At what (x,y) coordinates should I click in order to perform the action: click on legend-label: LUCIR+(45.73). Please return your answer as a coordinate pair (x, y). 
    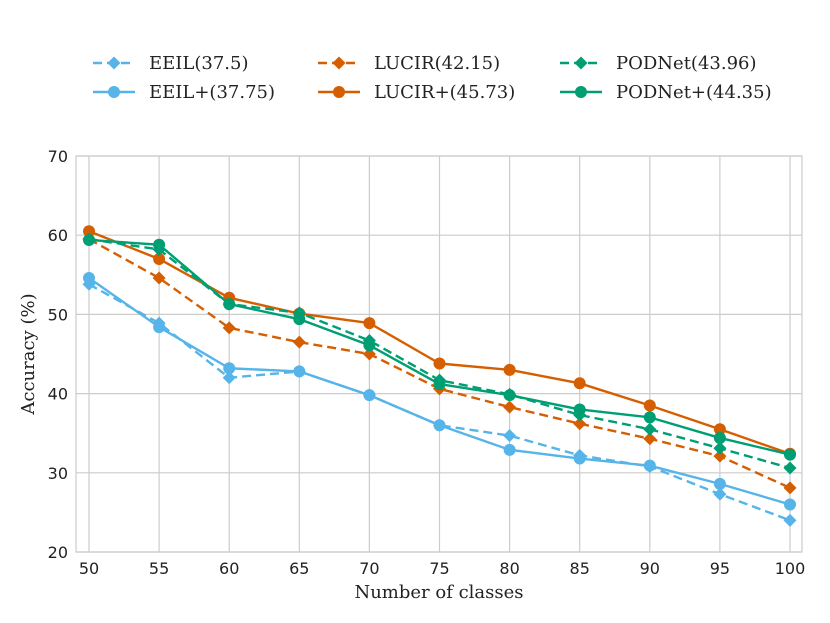
    Looking at the image, I should click on (444, 92).